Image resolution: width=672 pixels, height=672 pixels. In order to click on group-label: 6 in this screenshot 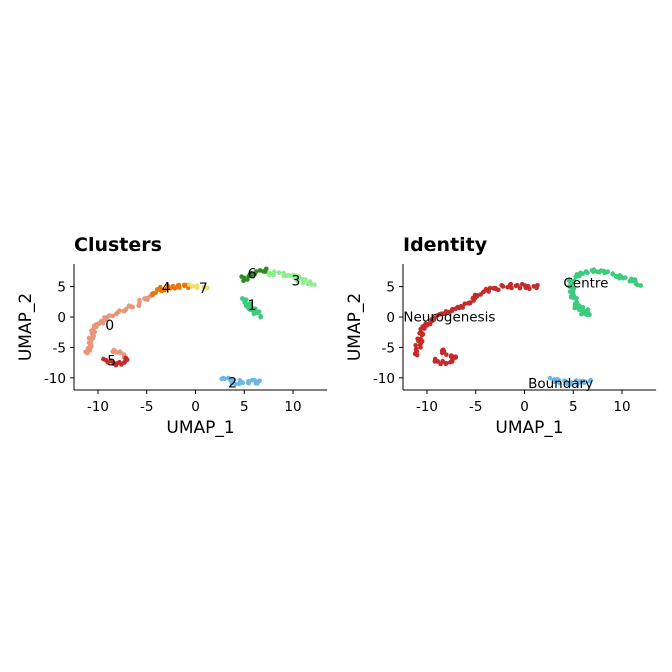, I will do `click(252, 274)`.